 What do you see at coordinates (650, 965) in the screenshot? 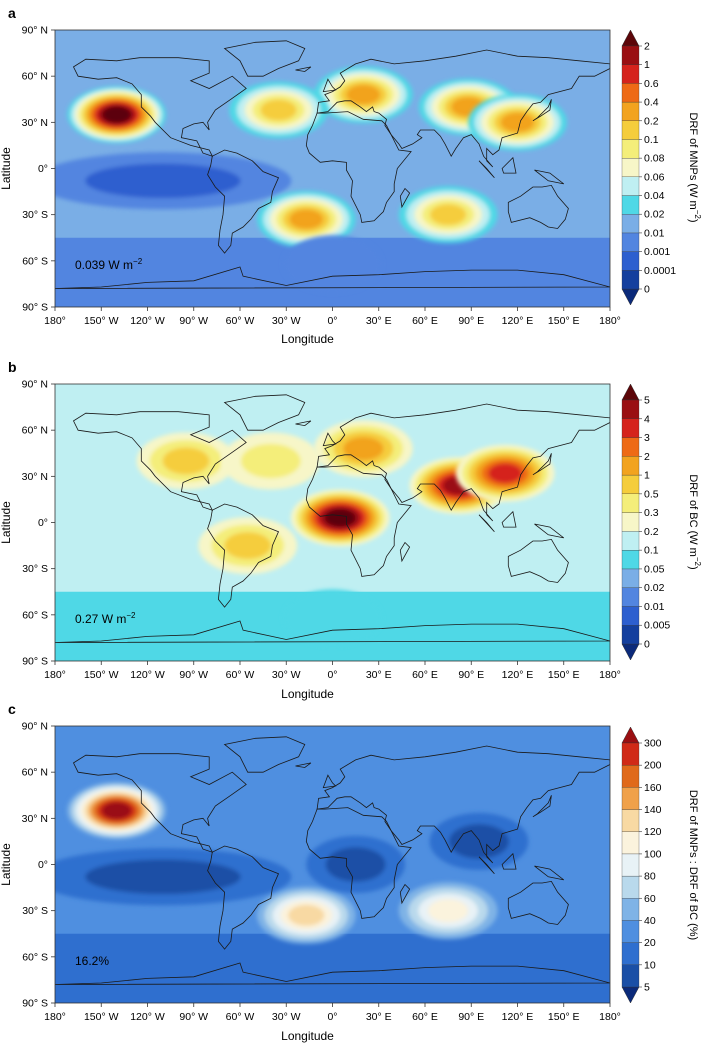
I see `colorbar-tick-label: 10` at bounding box center [650, 965].